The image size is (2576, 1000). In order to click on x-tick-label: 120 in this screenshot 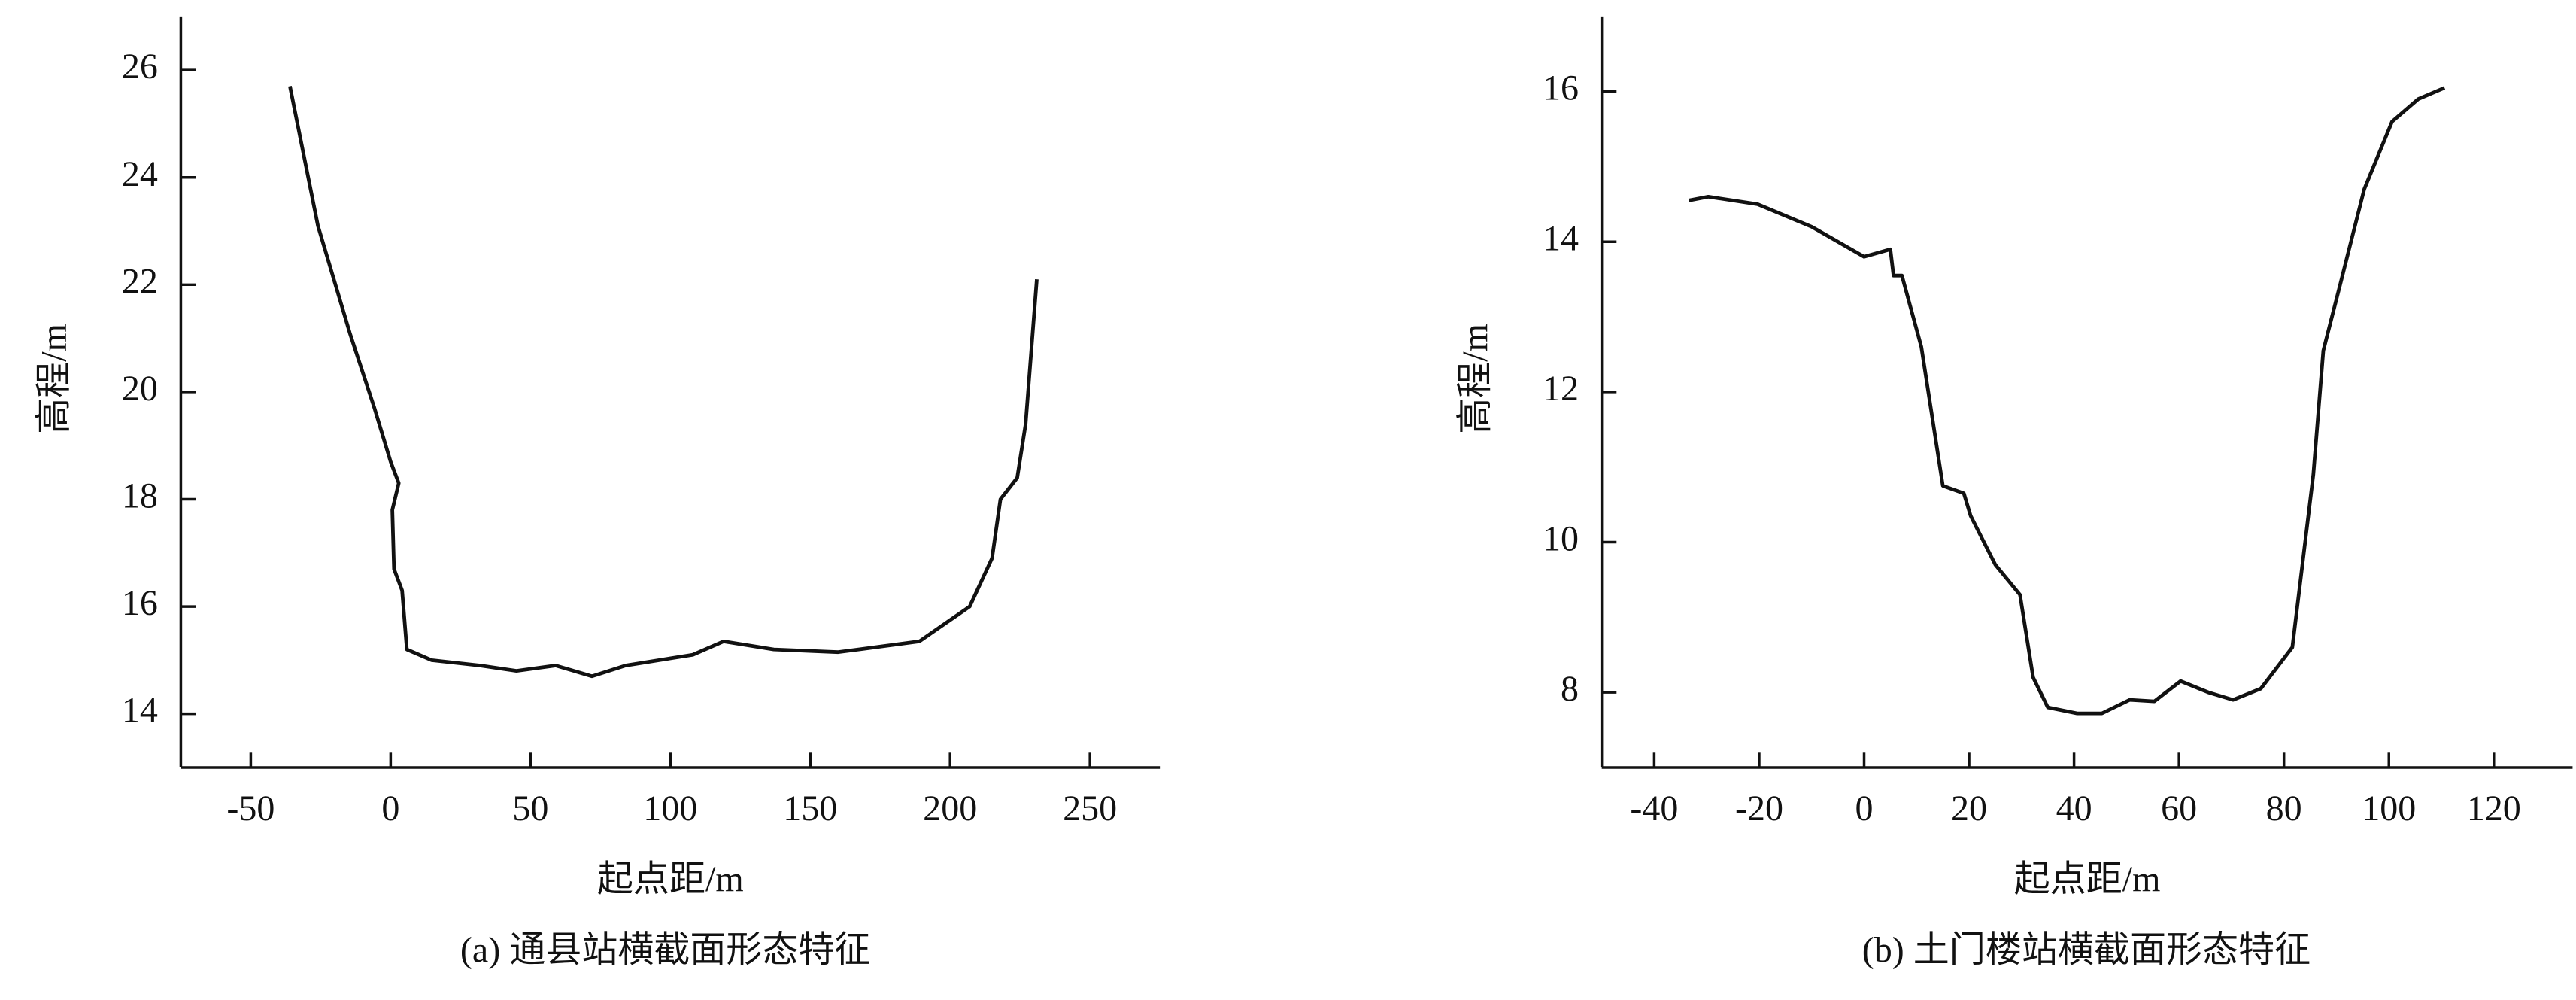, I will do `click(2494, 808)`.